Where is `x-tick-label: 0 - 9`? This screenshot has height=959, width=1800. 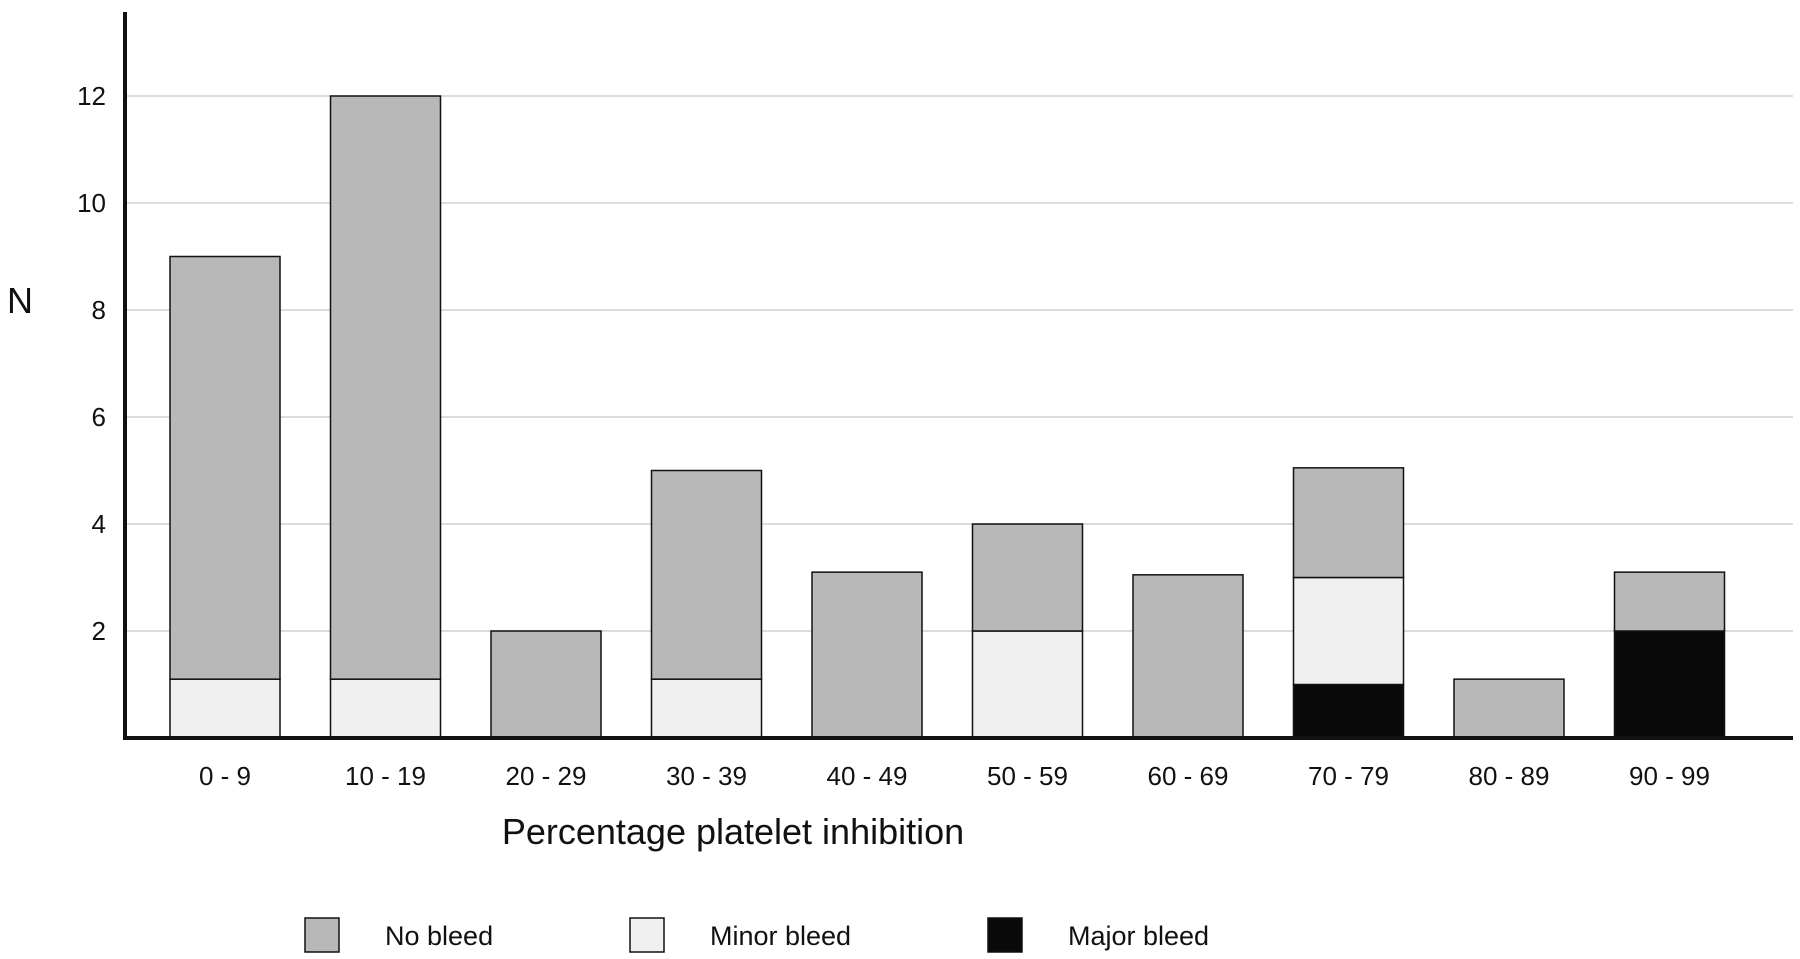
x-tick-label: 0 - 9 is located at coordinates (225, 776).